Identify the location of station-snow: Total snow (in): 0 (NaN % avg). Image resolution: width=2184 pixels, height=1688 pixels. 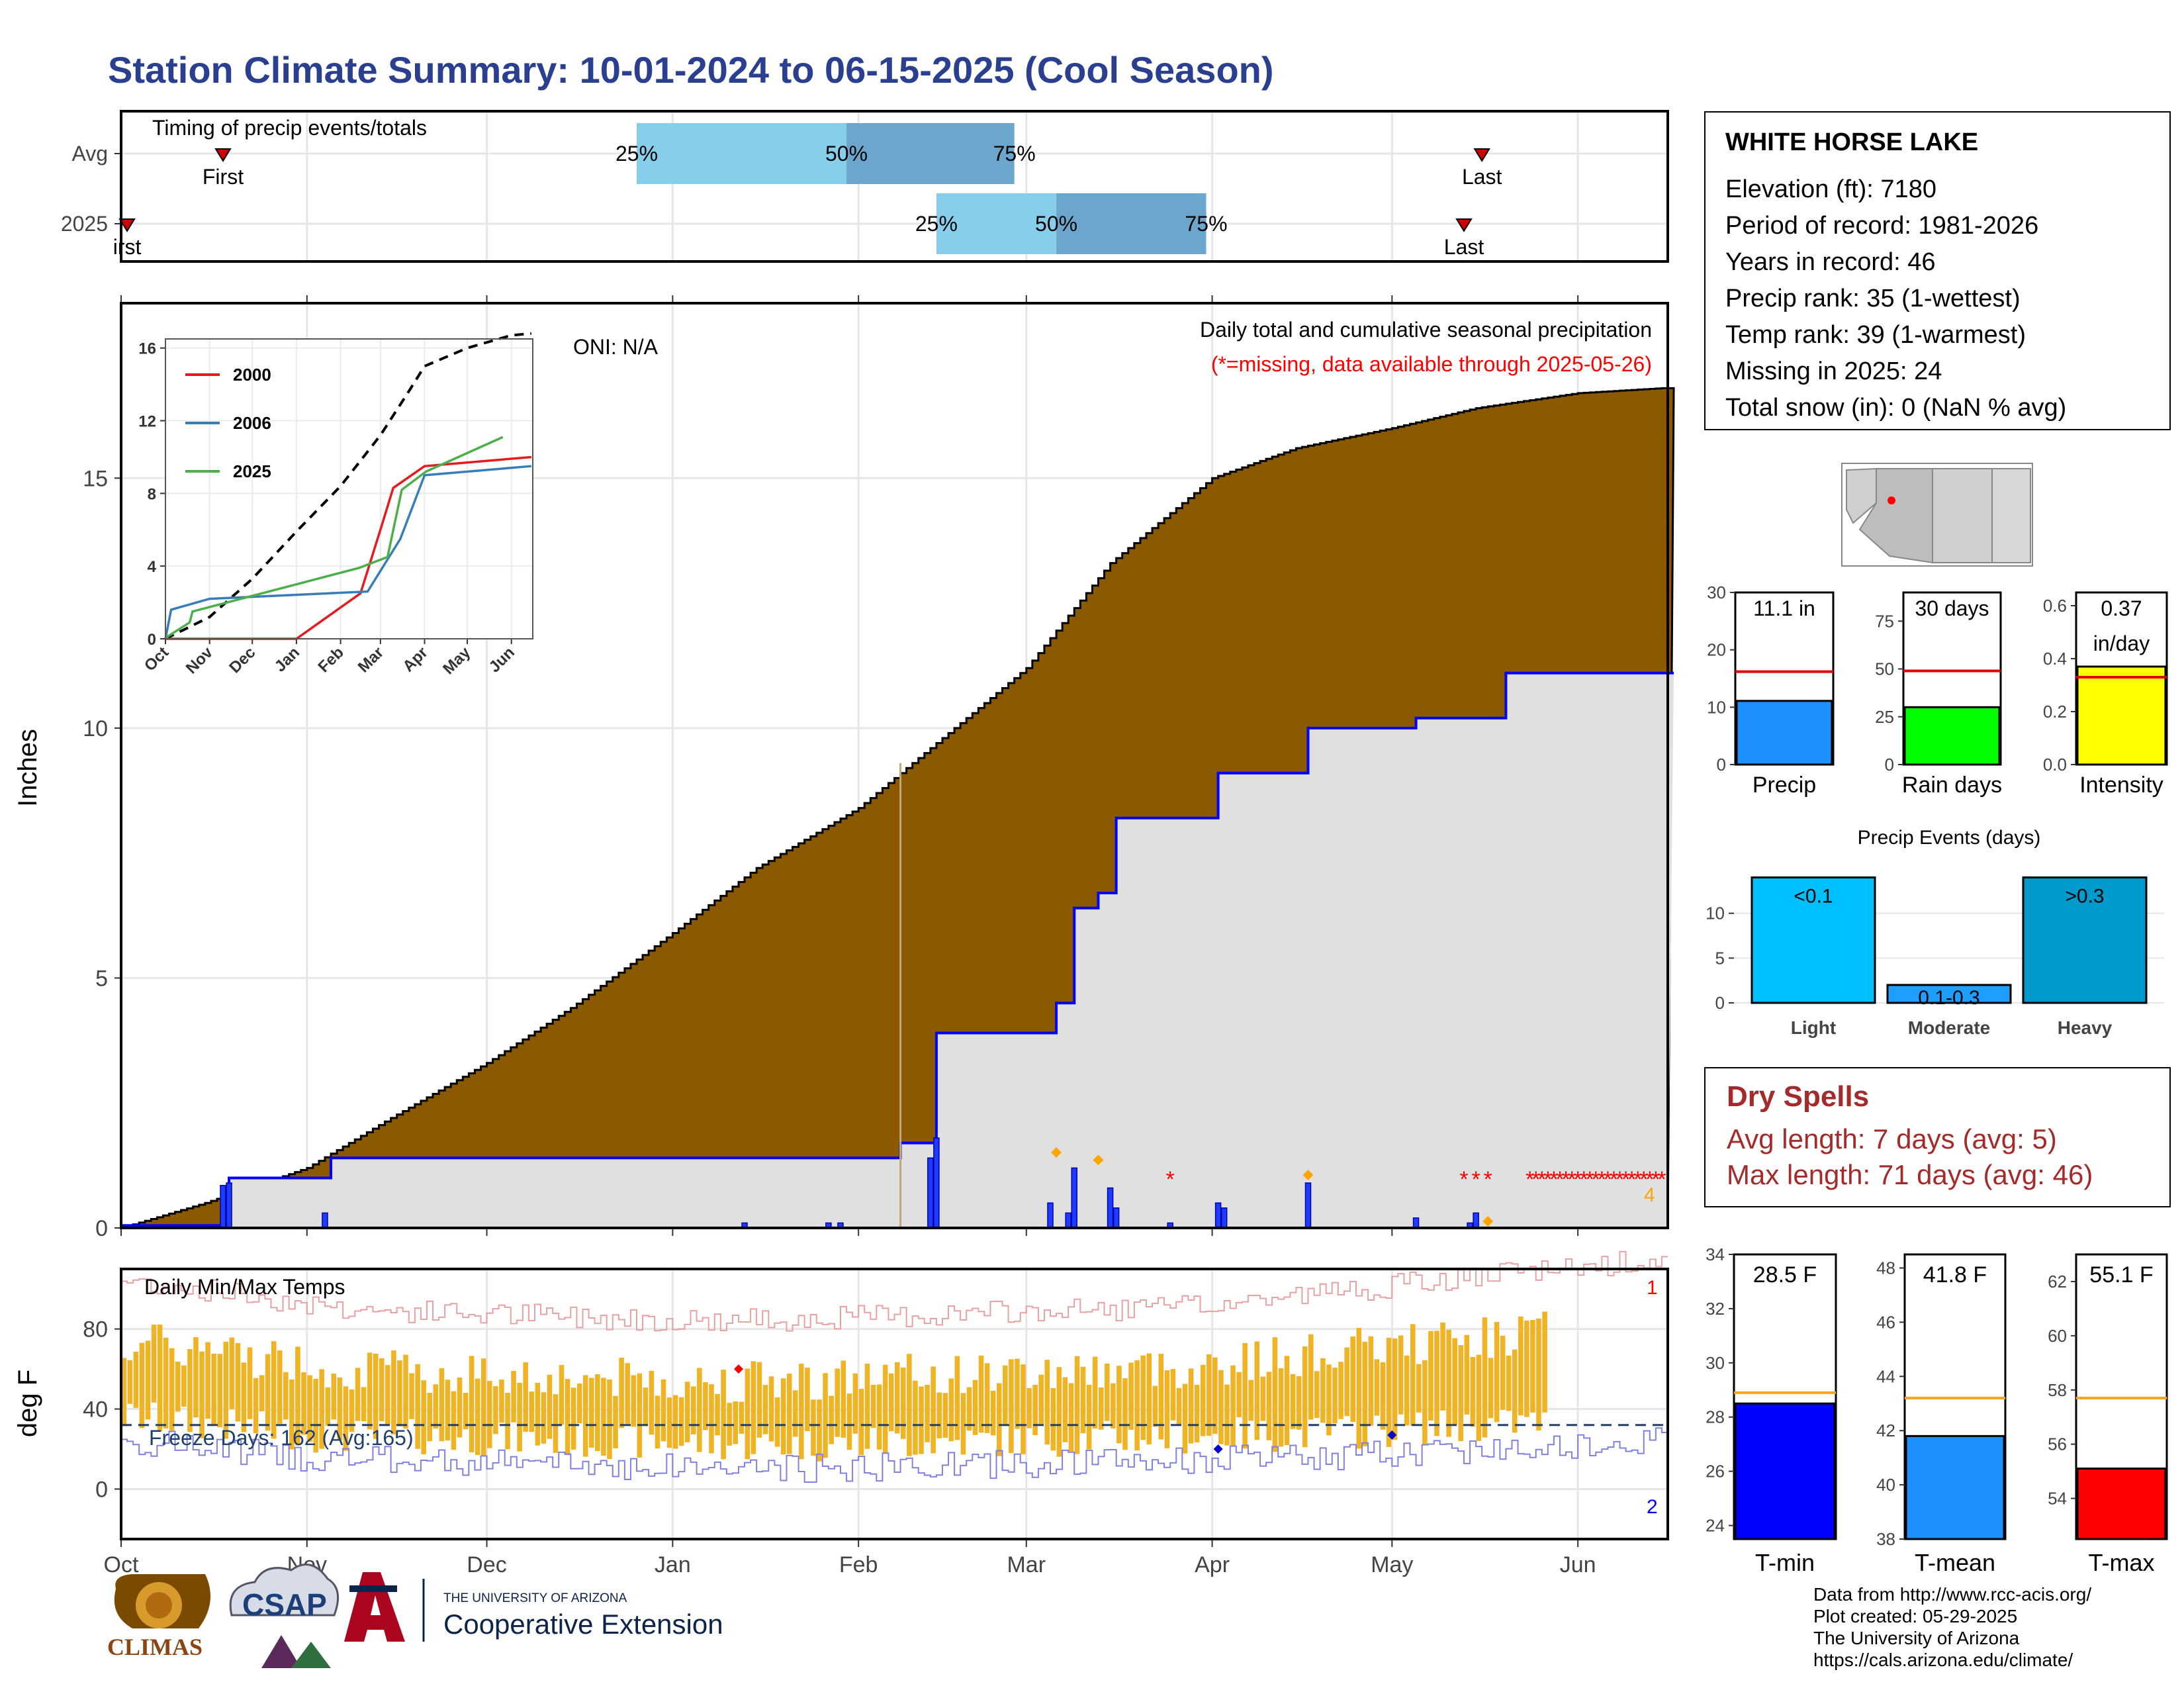
(1896, 408).